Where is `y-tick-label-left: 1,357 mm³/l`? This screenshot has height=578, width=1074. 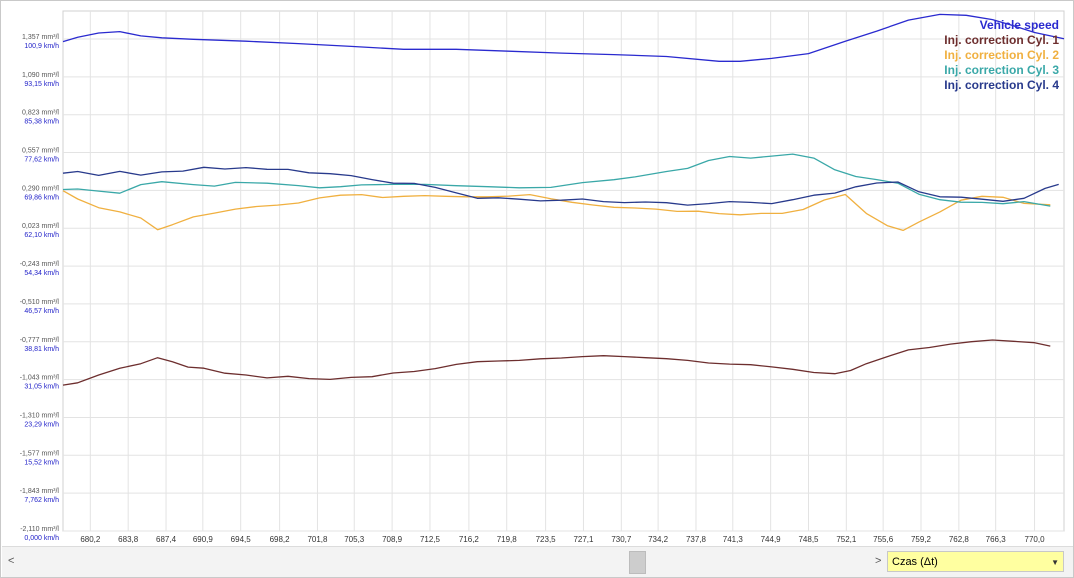
y-tick-label-left: 1,357 mm³/l is located at coordinates (40, 37).